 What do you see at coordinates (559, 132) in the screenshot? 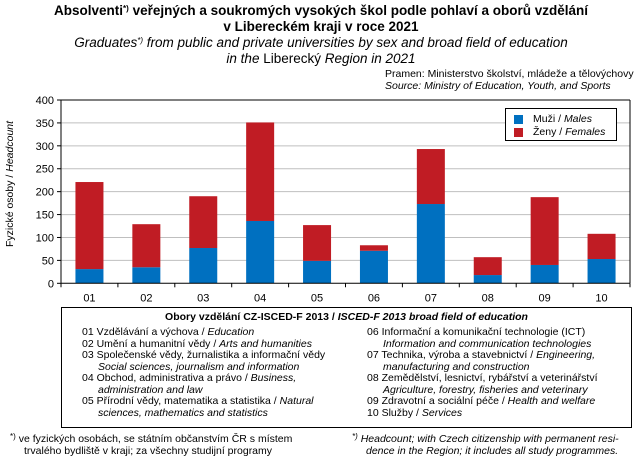
I see `legend-item-females: Ženy / Females` at bounding box center [559, 132].